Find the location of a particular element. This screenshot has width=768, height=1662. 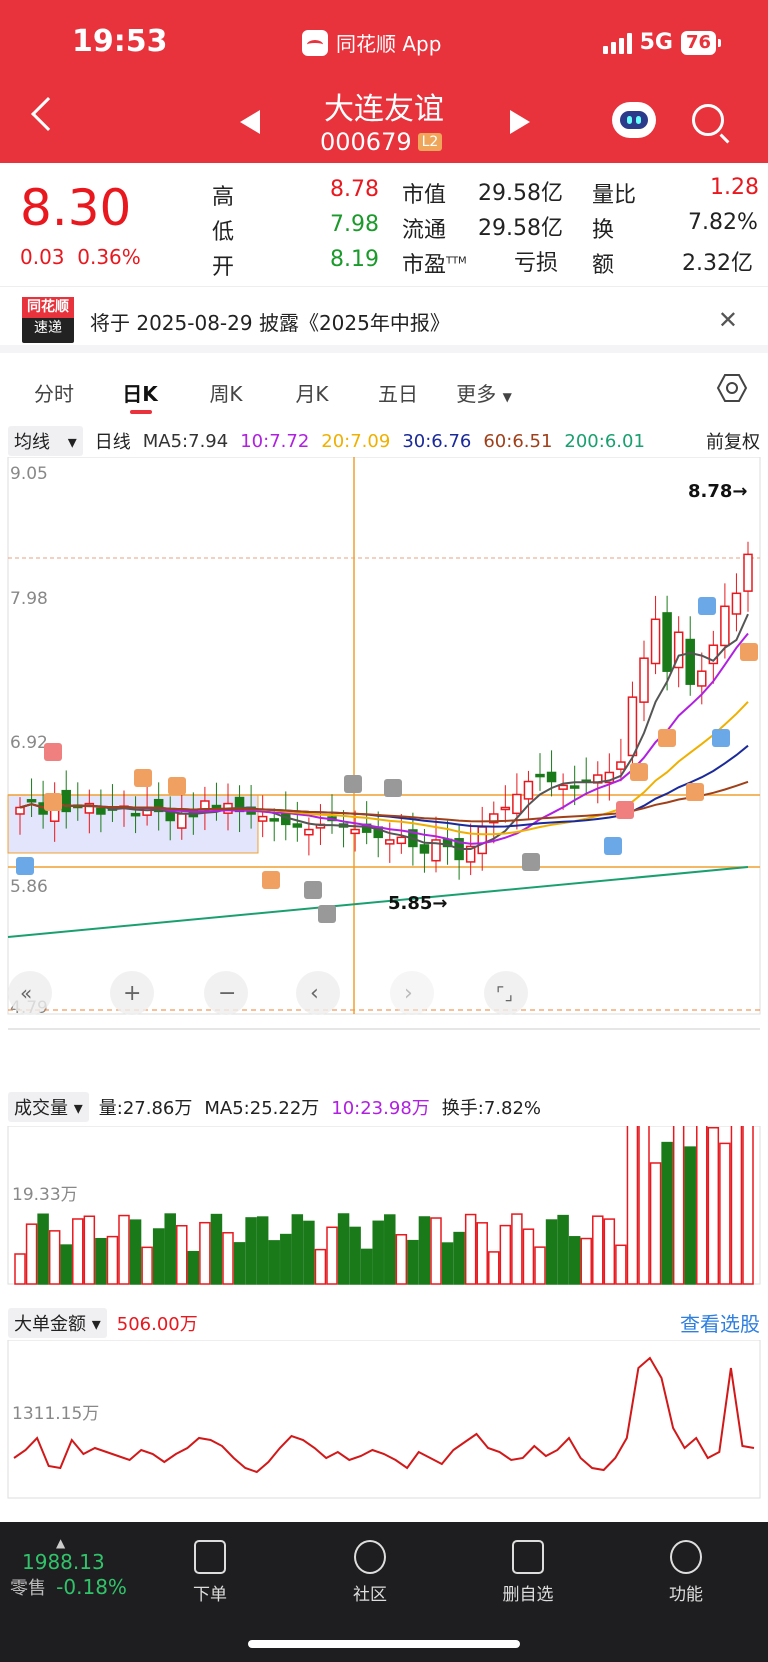

volume-chart: 19.33万 is located at coordinates (384, 1206).